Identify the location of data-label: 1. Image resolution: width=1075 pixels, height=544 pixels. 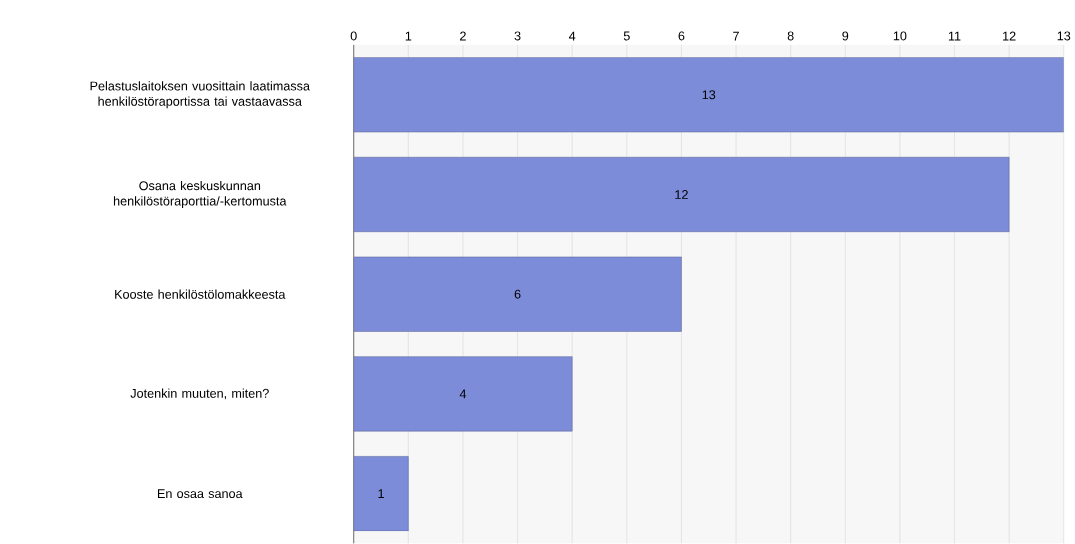
(381, 494).